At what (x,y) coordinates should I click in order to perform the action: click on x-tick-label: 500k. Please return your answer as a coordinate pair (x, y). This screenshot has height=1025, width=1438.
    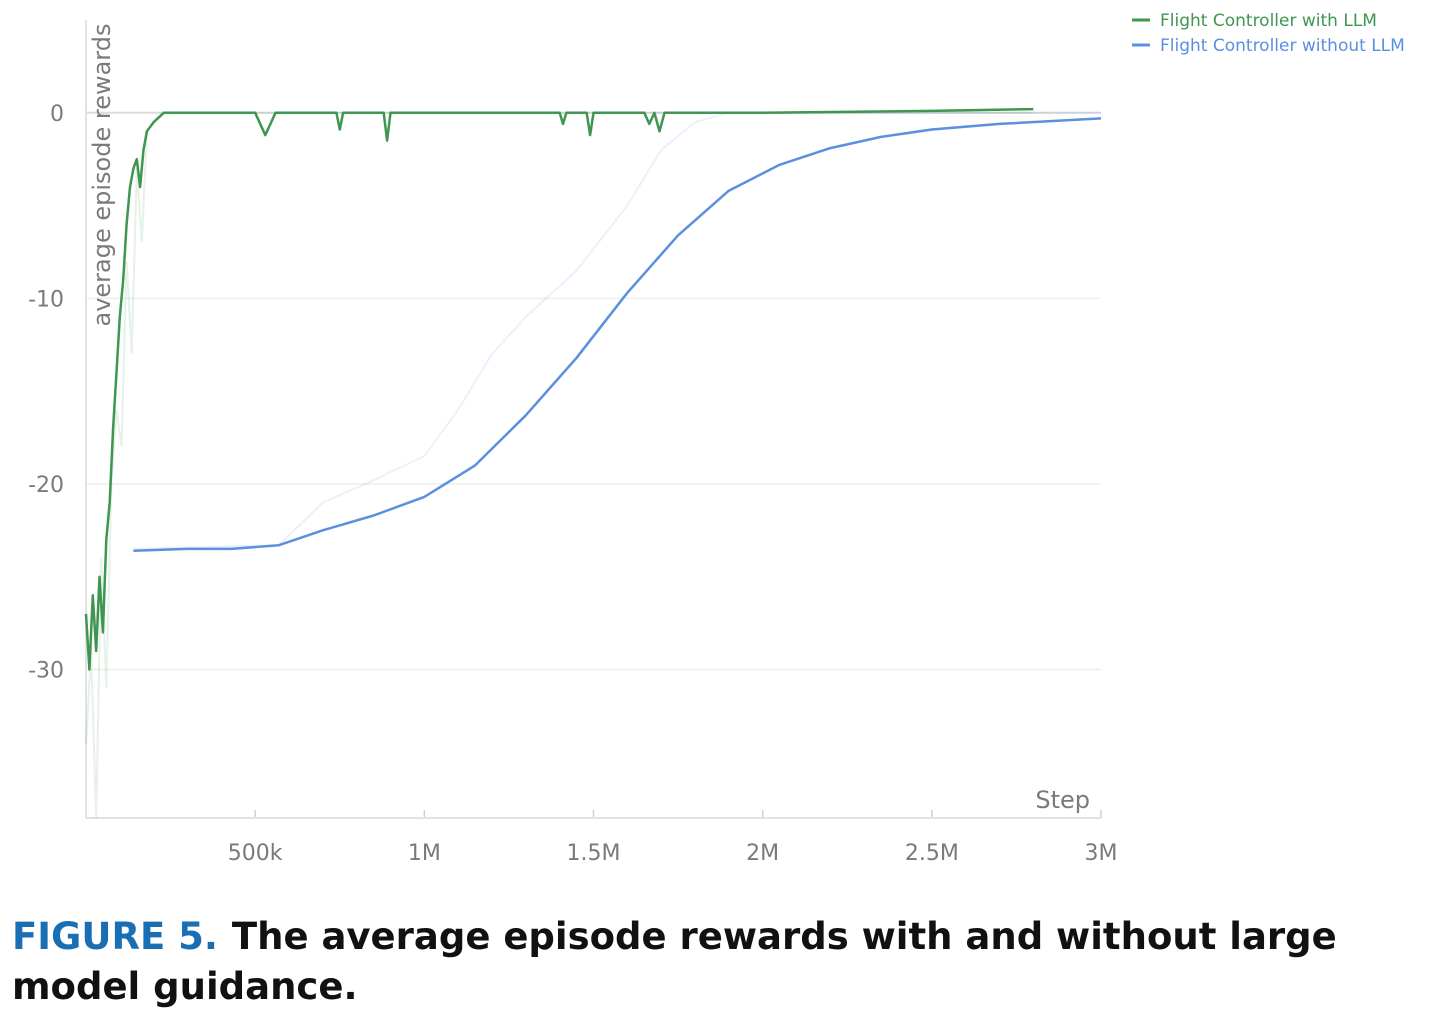
    Looking at the image, I should click on (255, 853).